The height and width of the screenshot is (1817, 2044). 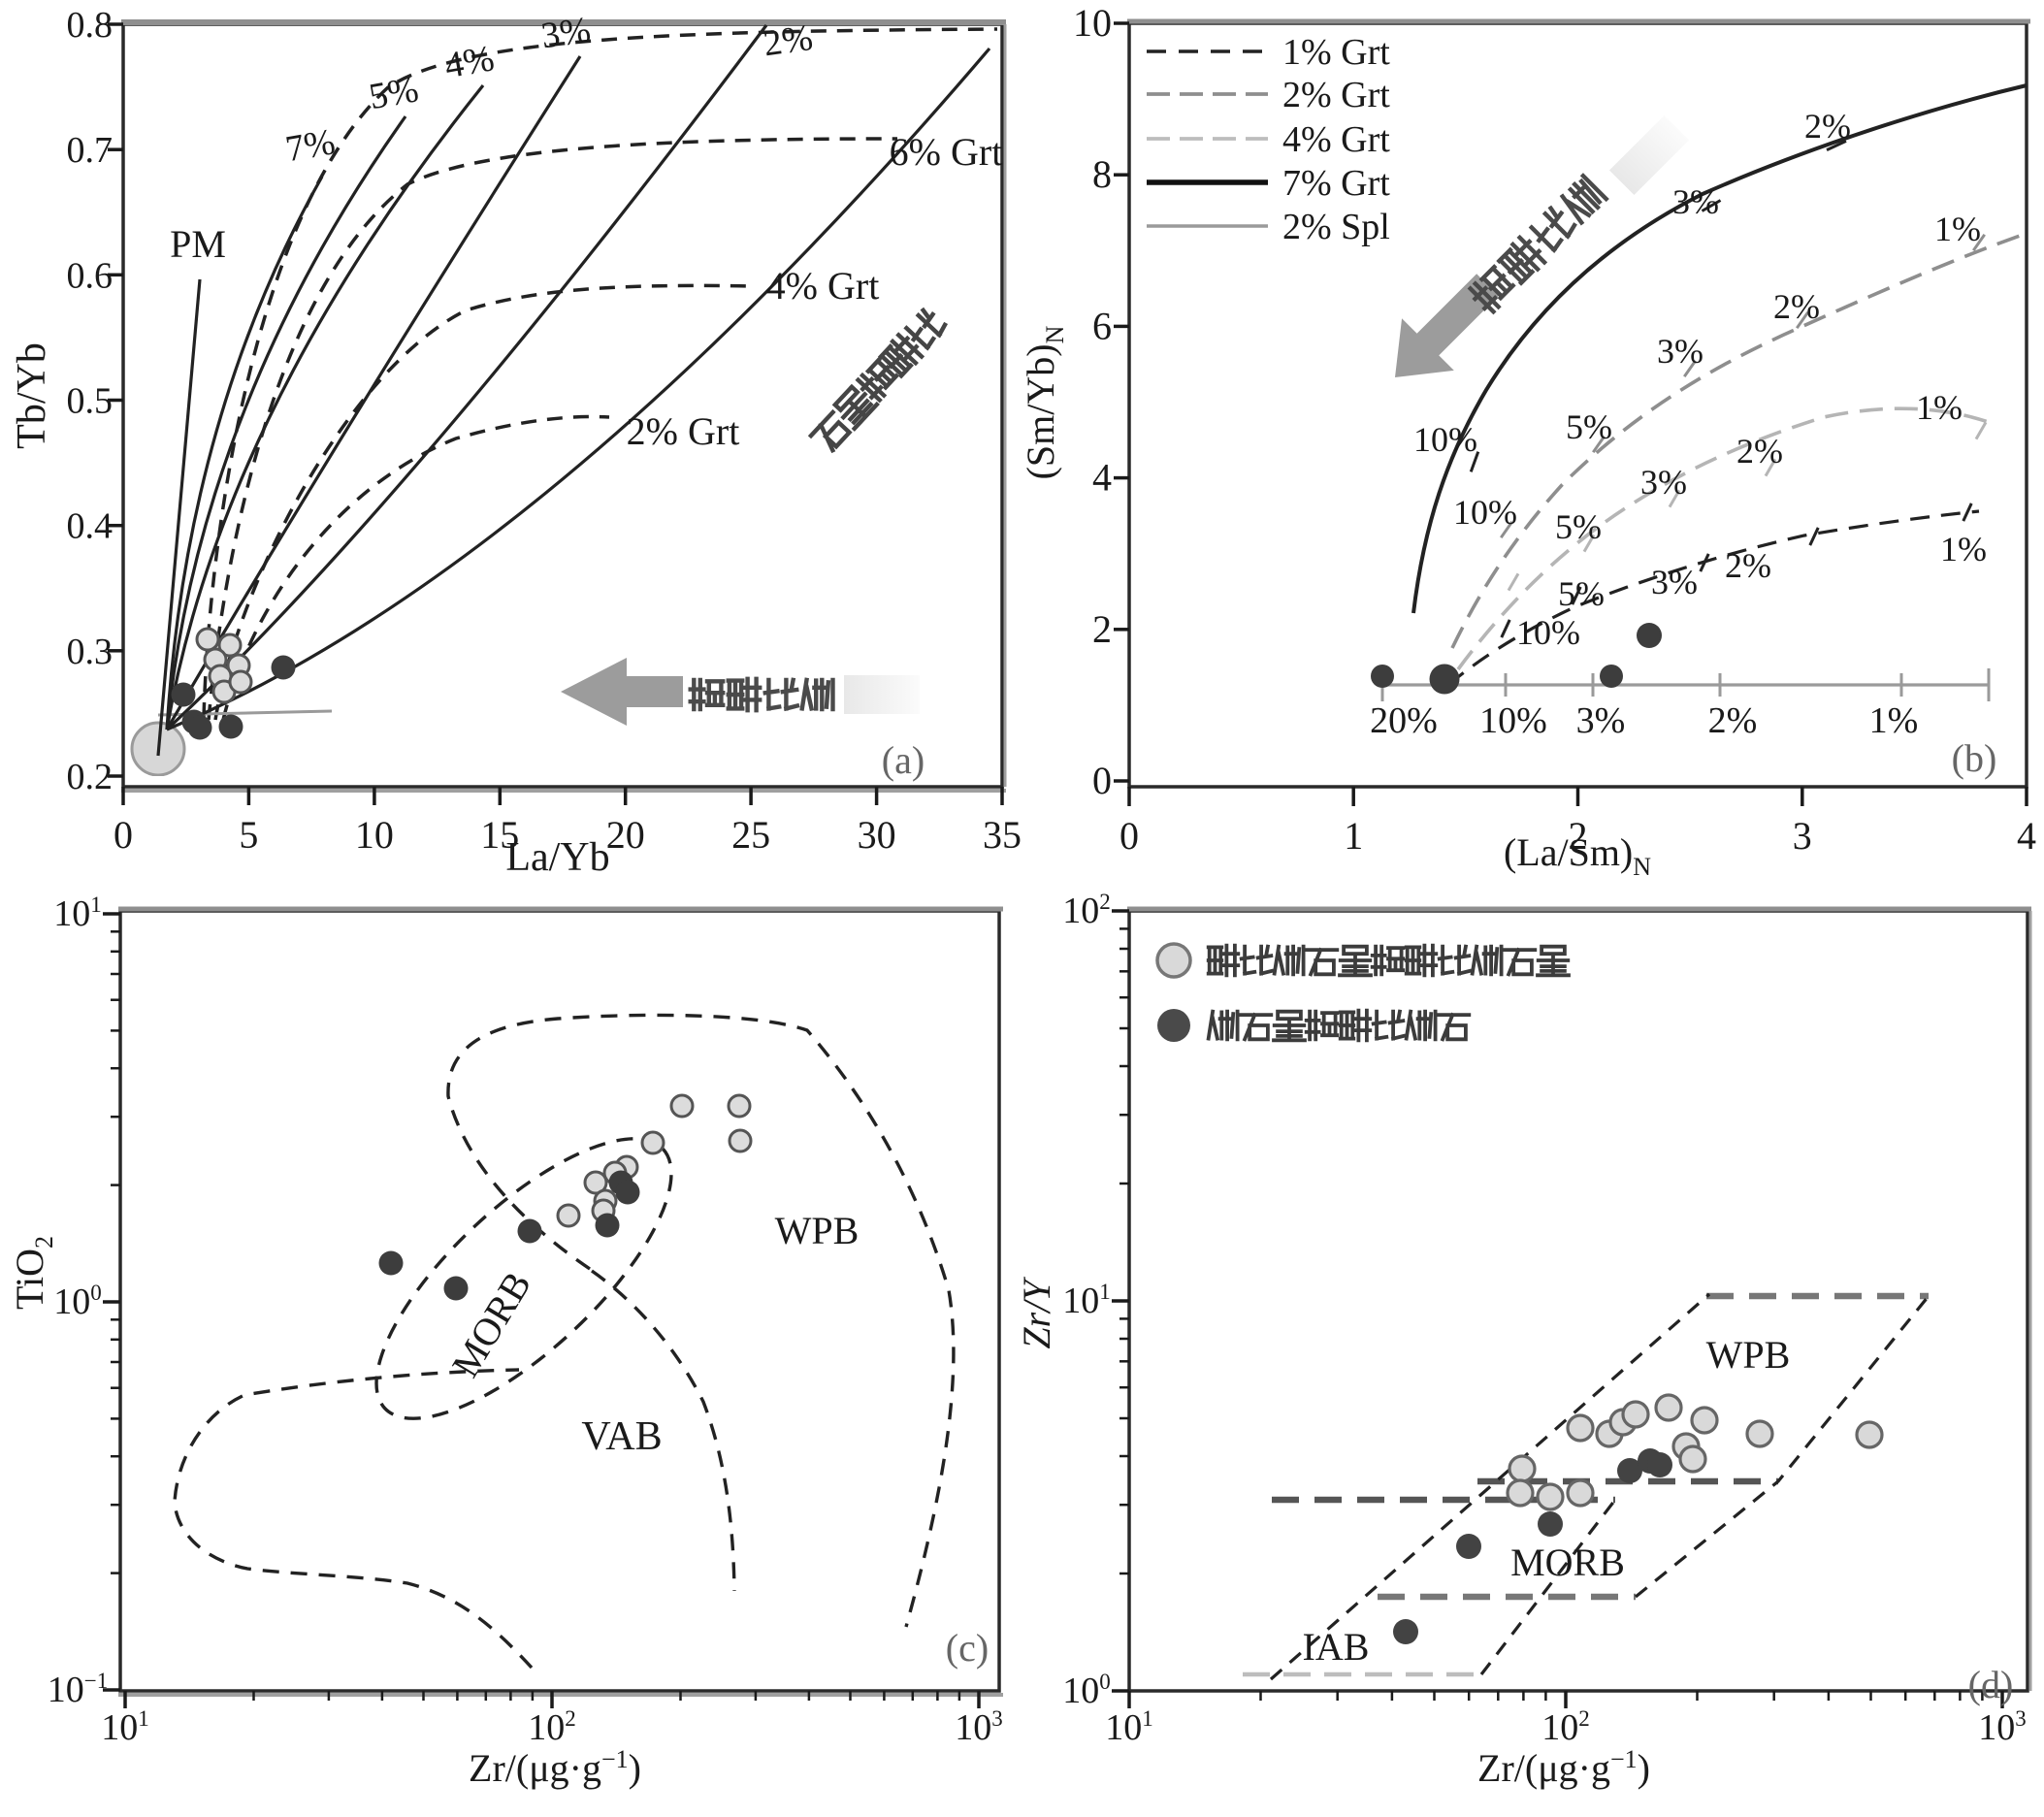 What do you see at coordinates (1567, 1562) in the screenshot?
I see `svg-text: MORB` at bounding box center [1567, 1562].